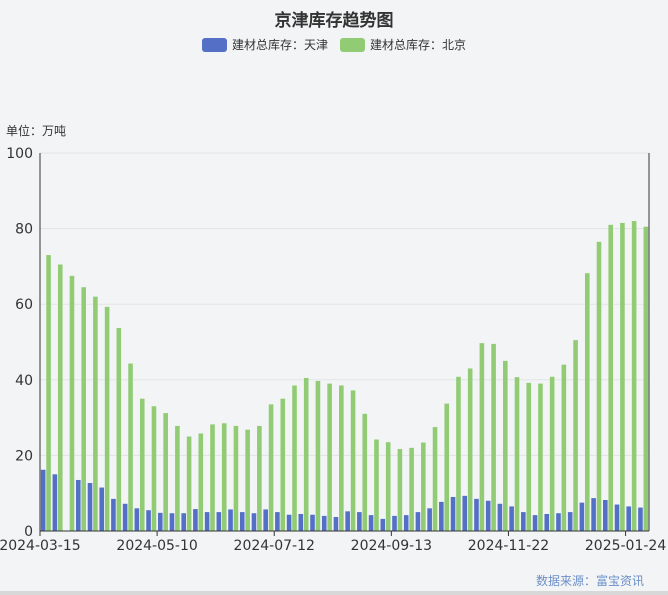 The image size is (668, 595). What do you see at coordinates (352, 44) in the screenshot?
I see `legend-swatch-beijing` at bounding box center [352, 44].